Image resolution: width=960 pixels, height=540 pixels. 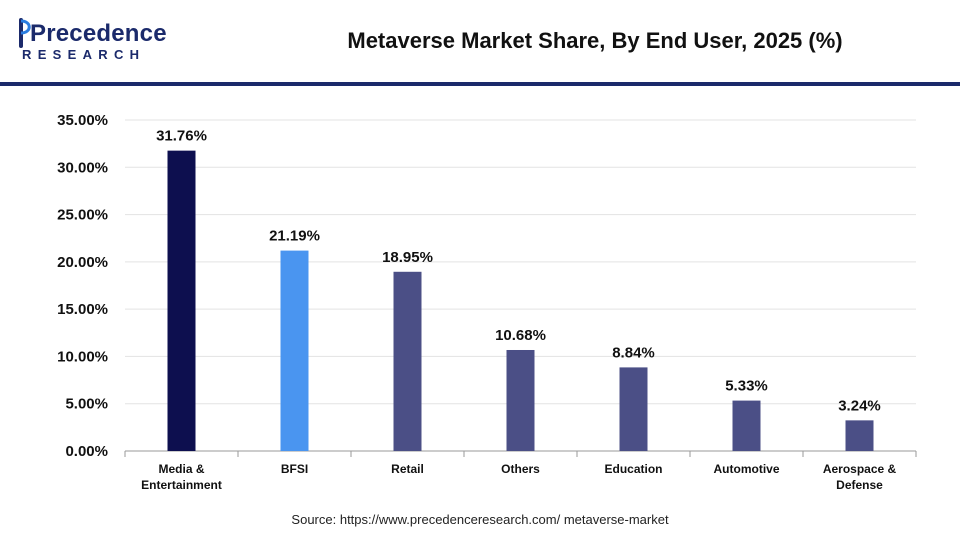 I want to click on y-tick-label: 35.00%, so click(x=82, y=120).